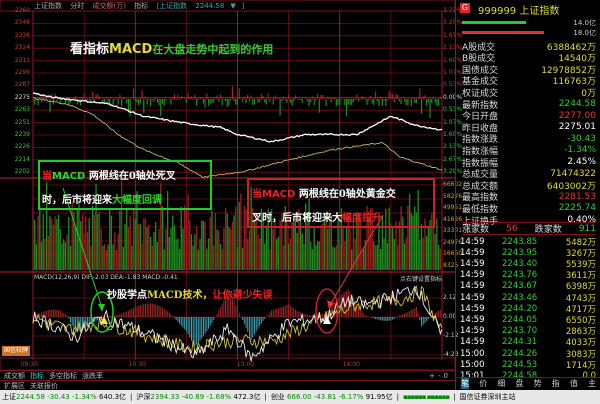 The image size is (600, 404). I want to click on stat-label: B股成交, so click(479, 59).